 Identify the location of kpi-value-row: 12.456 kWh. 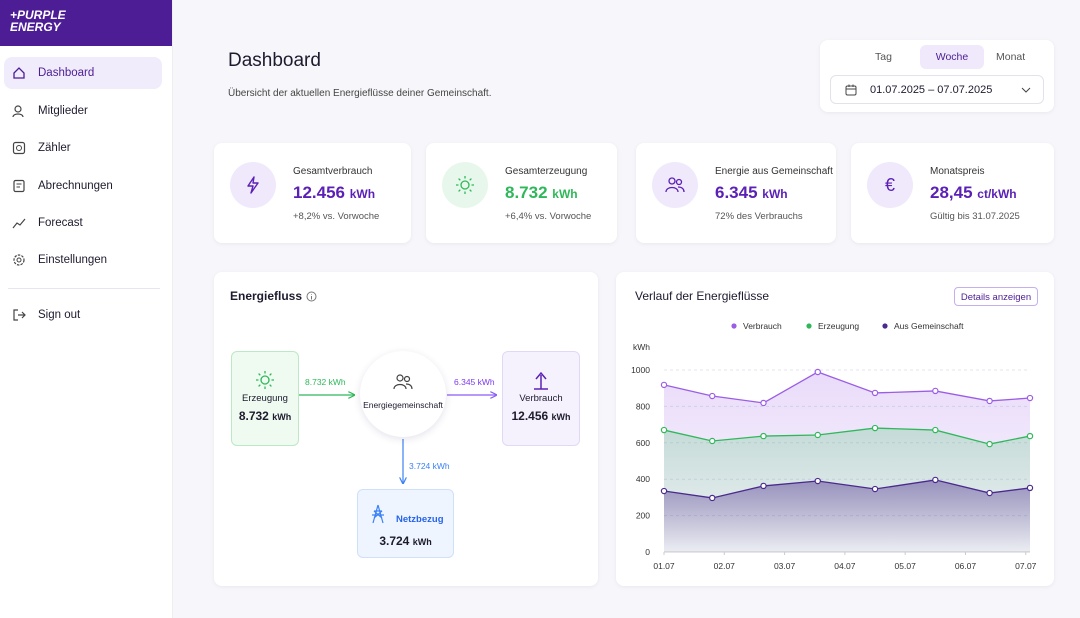
(334, 193).